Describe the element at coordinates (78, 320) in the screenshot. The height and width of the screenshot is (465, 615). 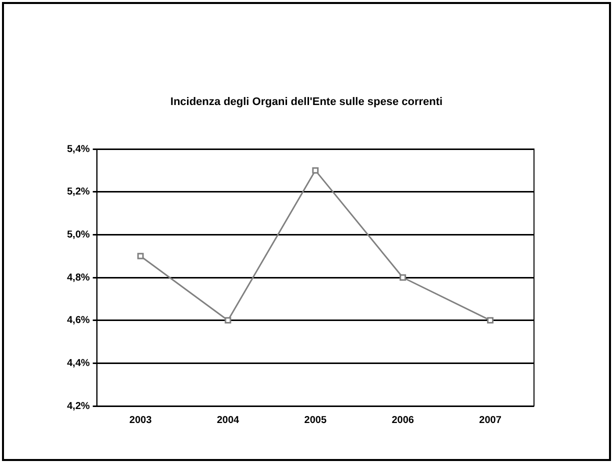
I see `y-tick-label: 4,6%` at that location.